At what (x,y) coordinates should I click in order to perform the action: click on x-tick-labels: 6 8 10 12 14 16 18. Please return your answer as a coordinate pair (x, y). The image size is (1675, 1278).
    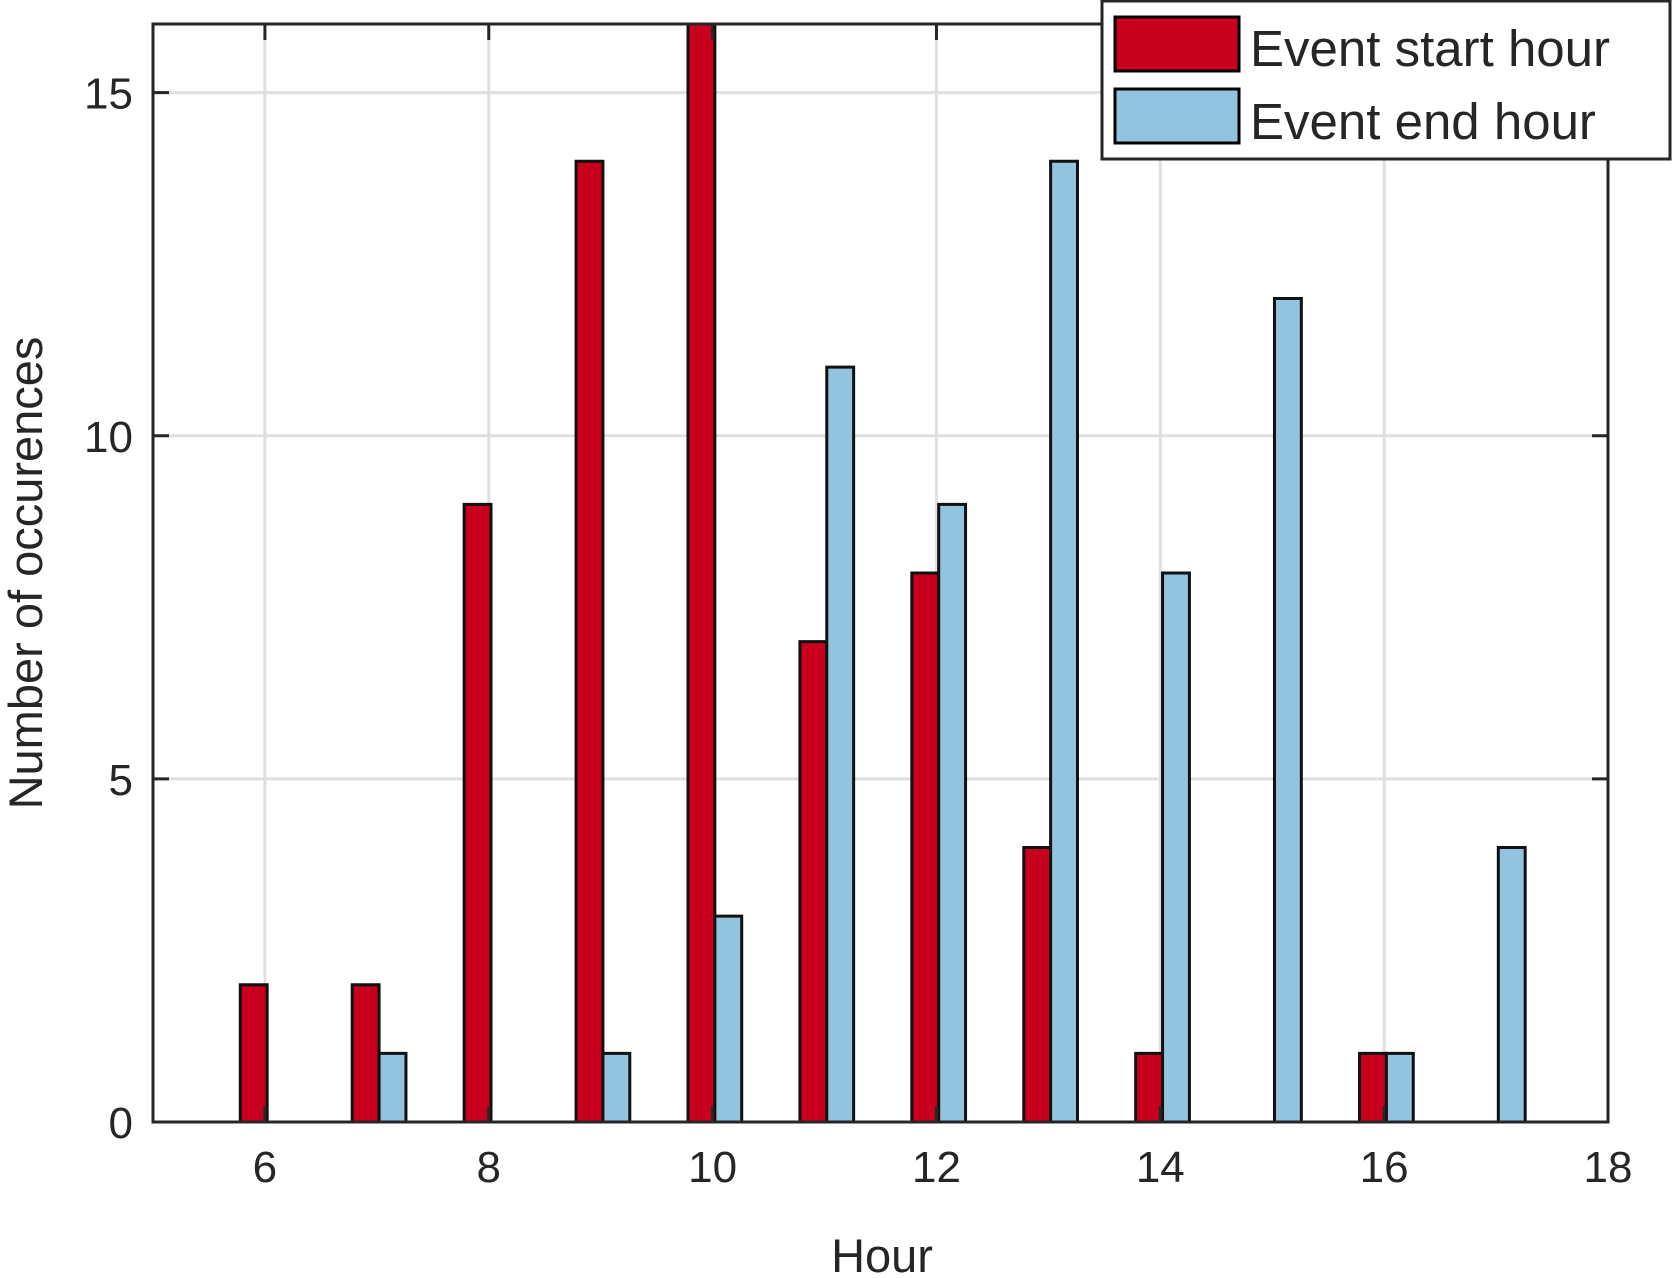
    Looking at the image, I should click on (943, 1167).